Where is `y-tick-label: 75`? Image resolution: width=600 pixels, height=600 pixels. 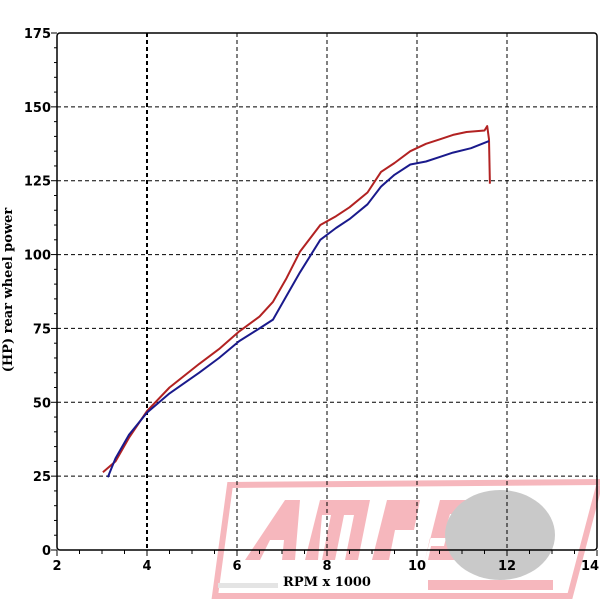
y-tick-label: 75 is located at coordinates (42, 329).